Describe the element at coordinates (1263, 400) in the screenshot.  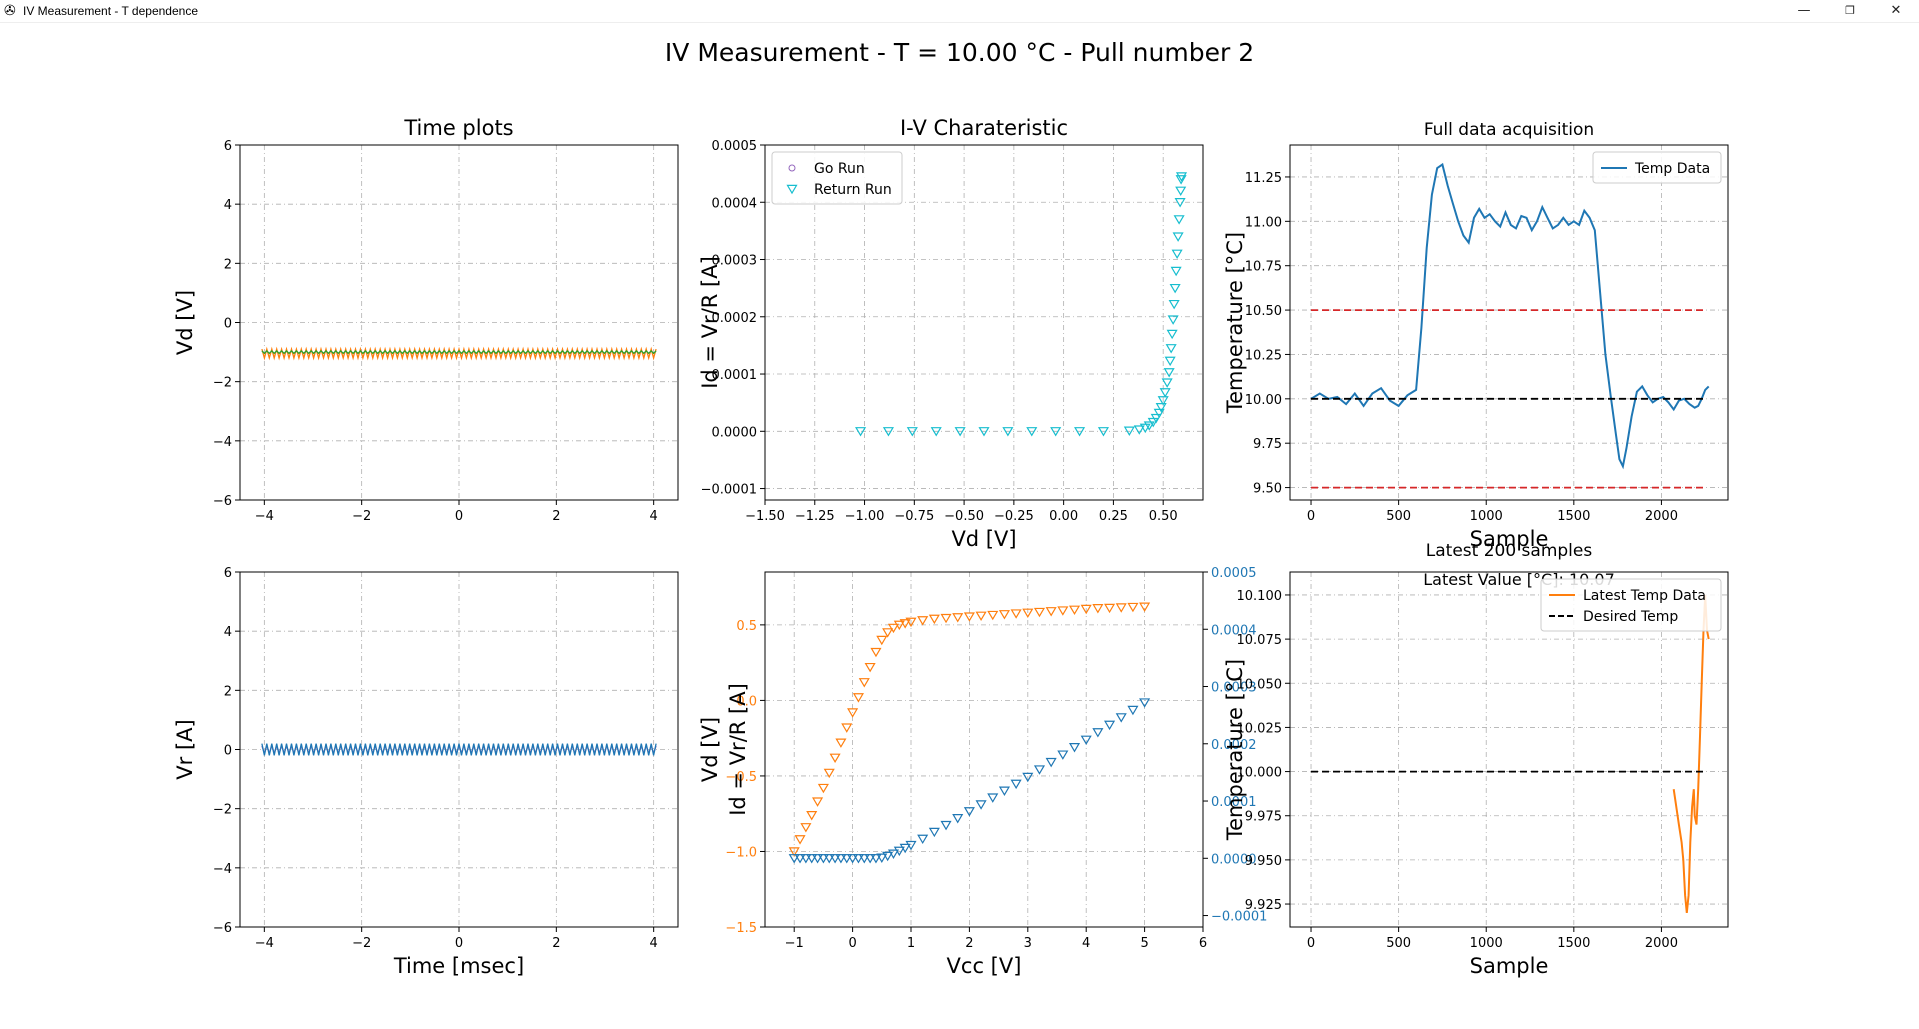
I see `y-tick-label: 10.00` at that location.